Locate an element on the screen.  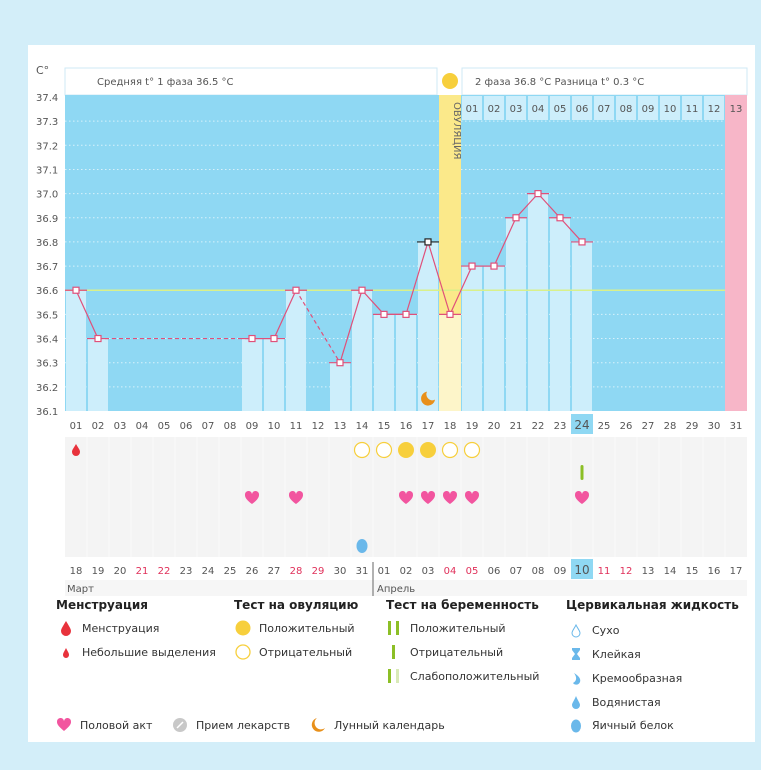
month-label: Март is located at coordinates (80, 589).